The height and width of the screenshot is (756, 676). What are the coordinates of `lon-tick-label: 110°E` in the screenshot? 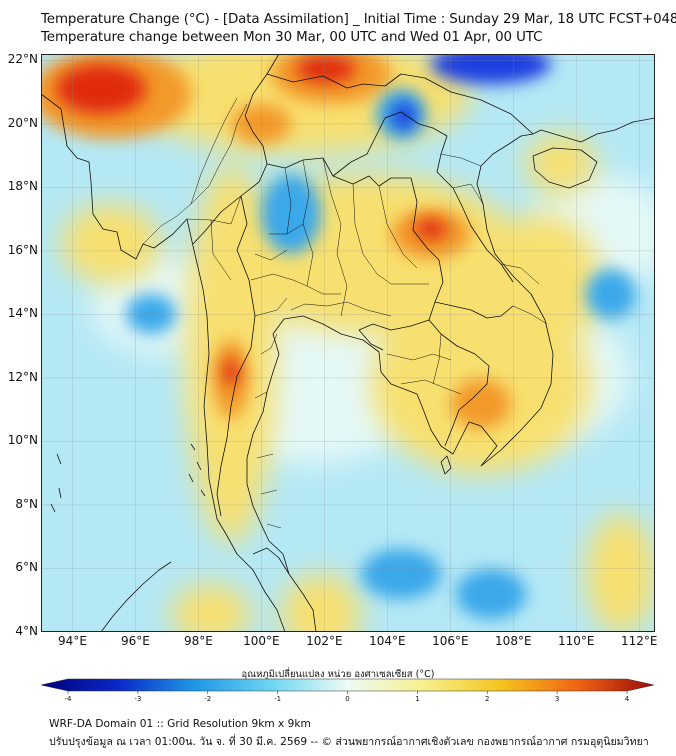 It's located at (576, 641).